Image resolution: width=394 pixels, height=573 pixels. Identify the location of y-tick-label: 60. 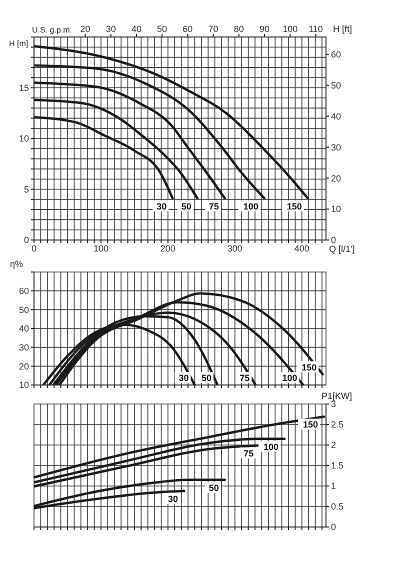
(23, 291).